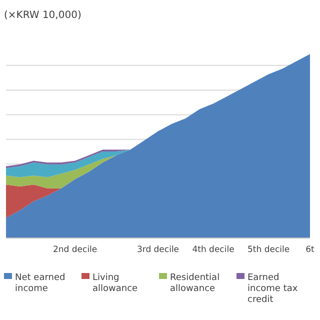 The image size is (320, 320). I want to click on legend-label: Net earned income, so click(40, 283).